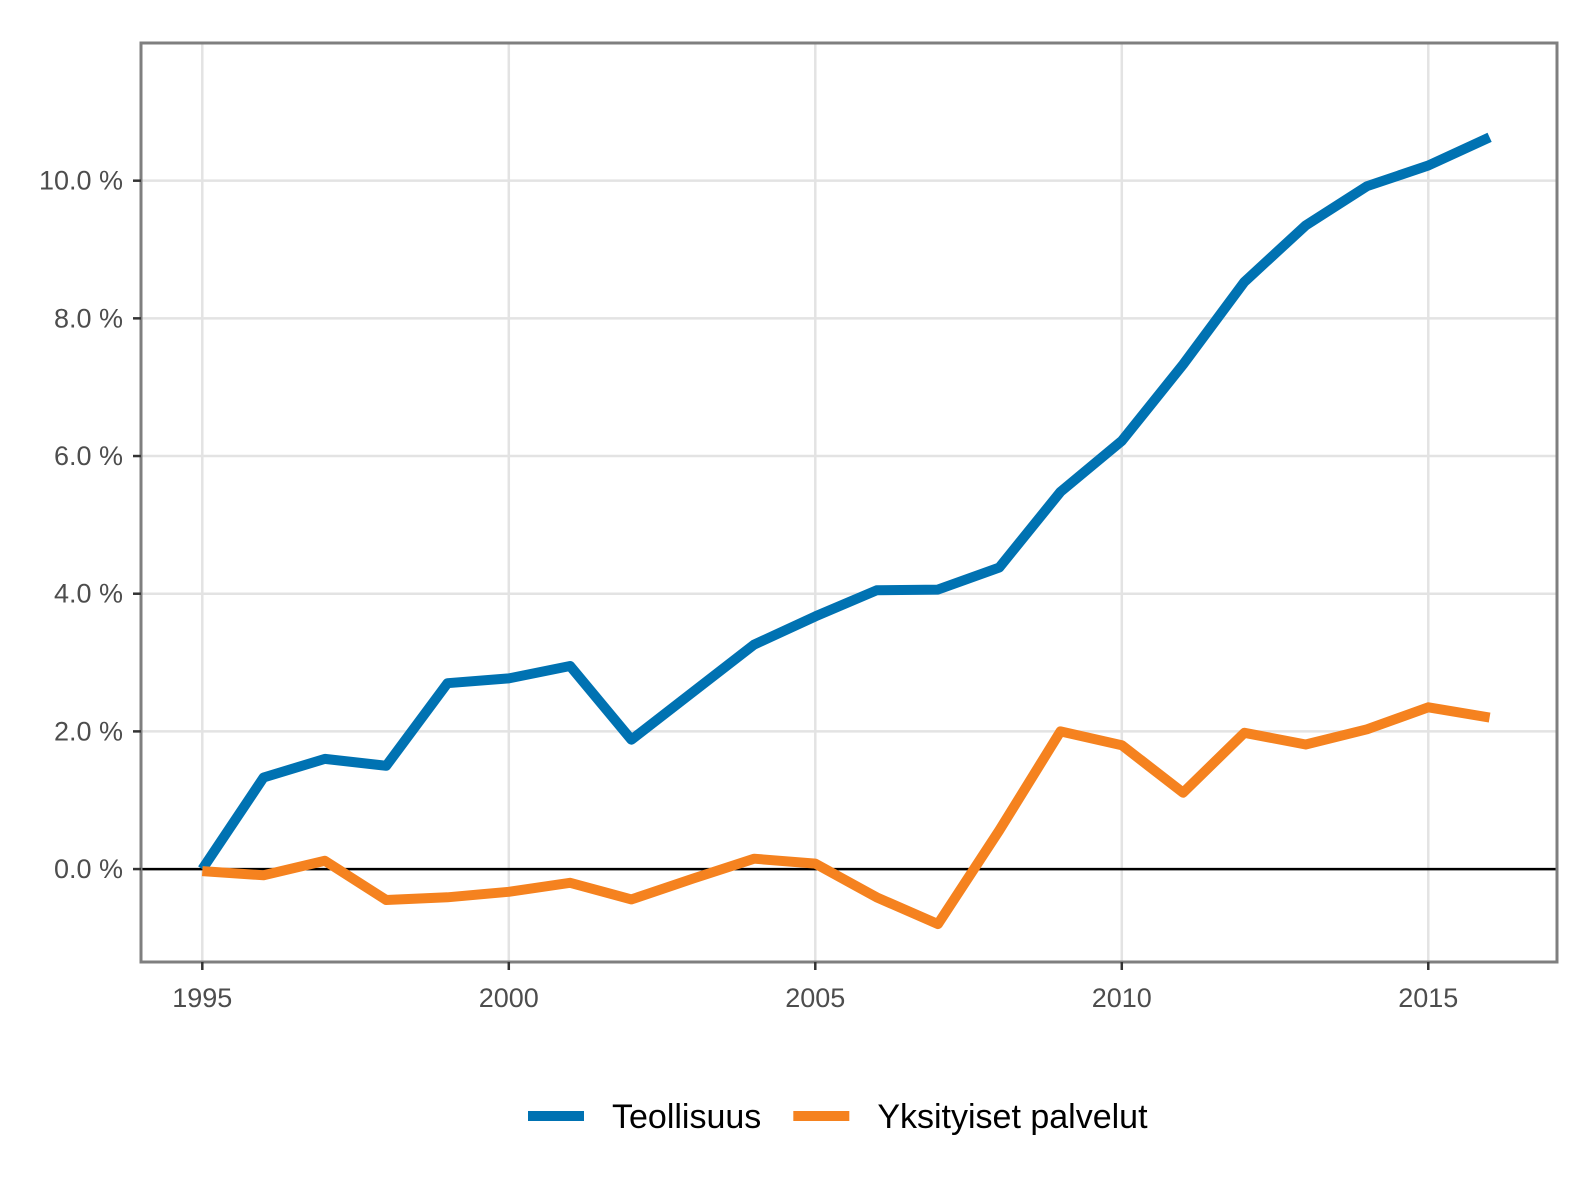 This screenshot has width=1594, height=1181. I want to click on x-tick-label: 2015, so click(1428, 998).